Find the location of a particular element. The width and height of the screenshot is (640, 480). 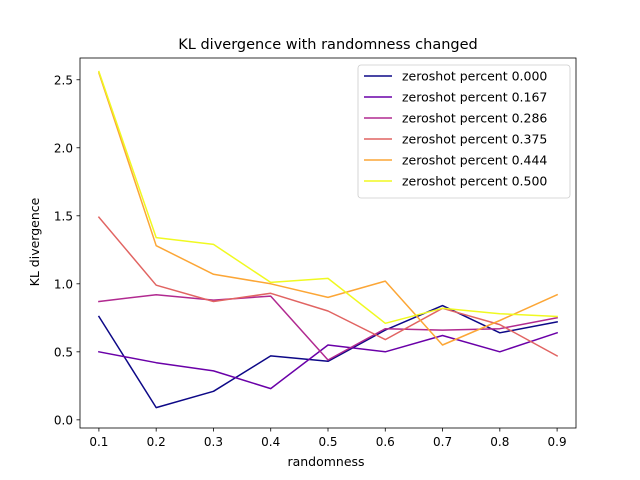

x-tick-label: 0.1 is located at coordinates (98, 442).